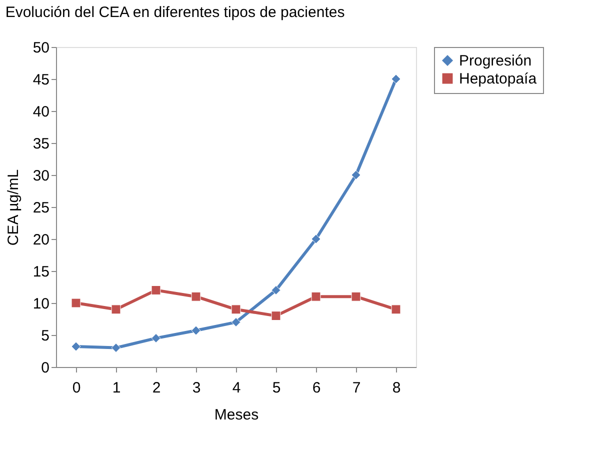 Image resolution: width=603 pixels, height=453 pixels. What do you see at coordinates (76, 388) in the screenshot?
I see `x-tick-label: 0` at bounding box center [76, 388].